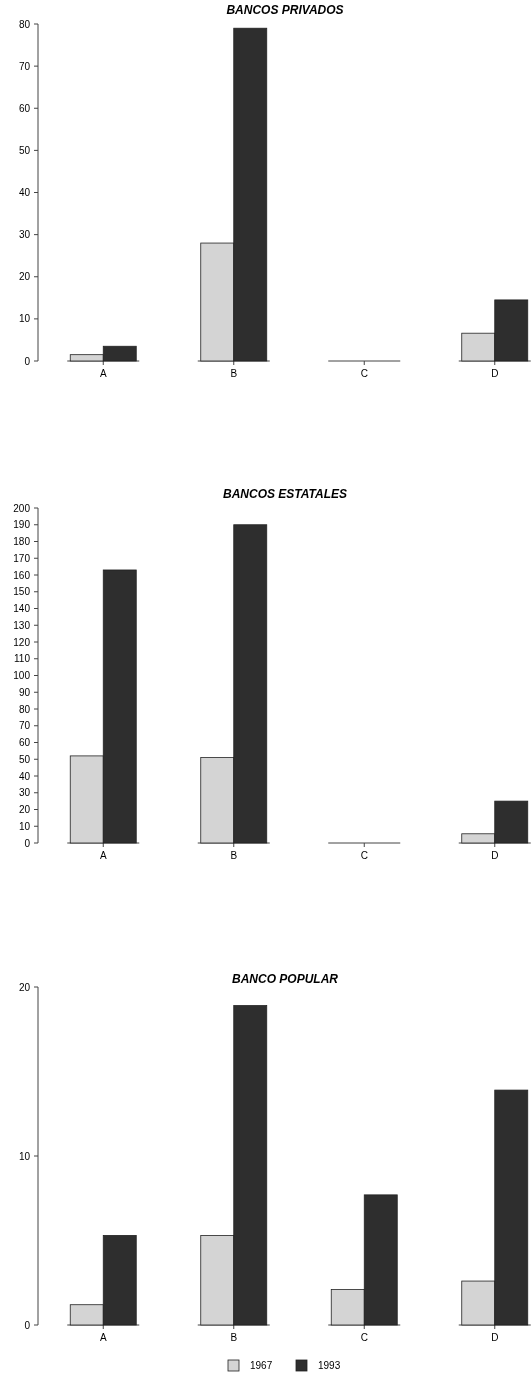 The width and height of the screenshot is (532, 1377). What do you see at coordinates (22, 642) in the screenshot?
I see `y-tick-label: 120` at bounding box center [22, 642].